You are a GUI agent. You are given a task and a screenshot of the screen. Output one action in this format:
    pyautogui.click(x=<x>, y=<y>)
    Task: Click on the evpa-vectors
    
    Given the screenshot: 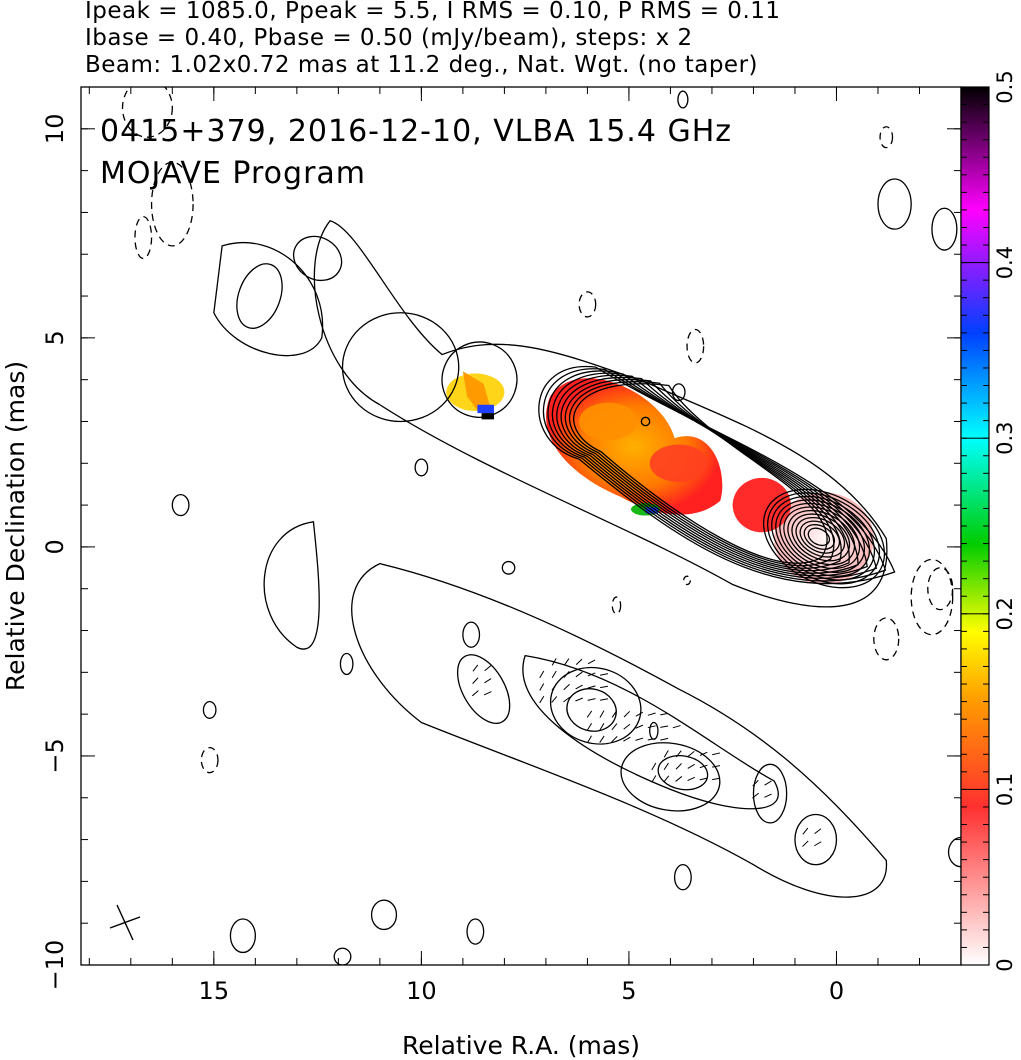 What is the action you would take?
    pyautogui.click(x=646, y=752)
    